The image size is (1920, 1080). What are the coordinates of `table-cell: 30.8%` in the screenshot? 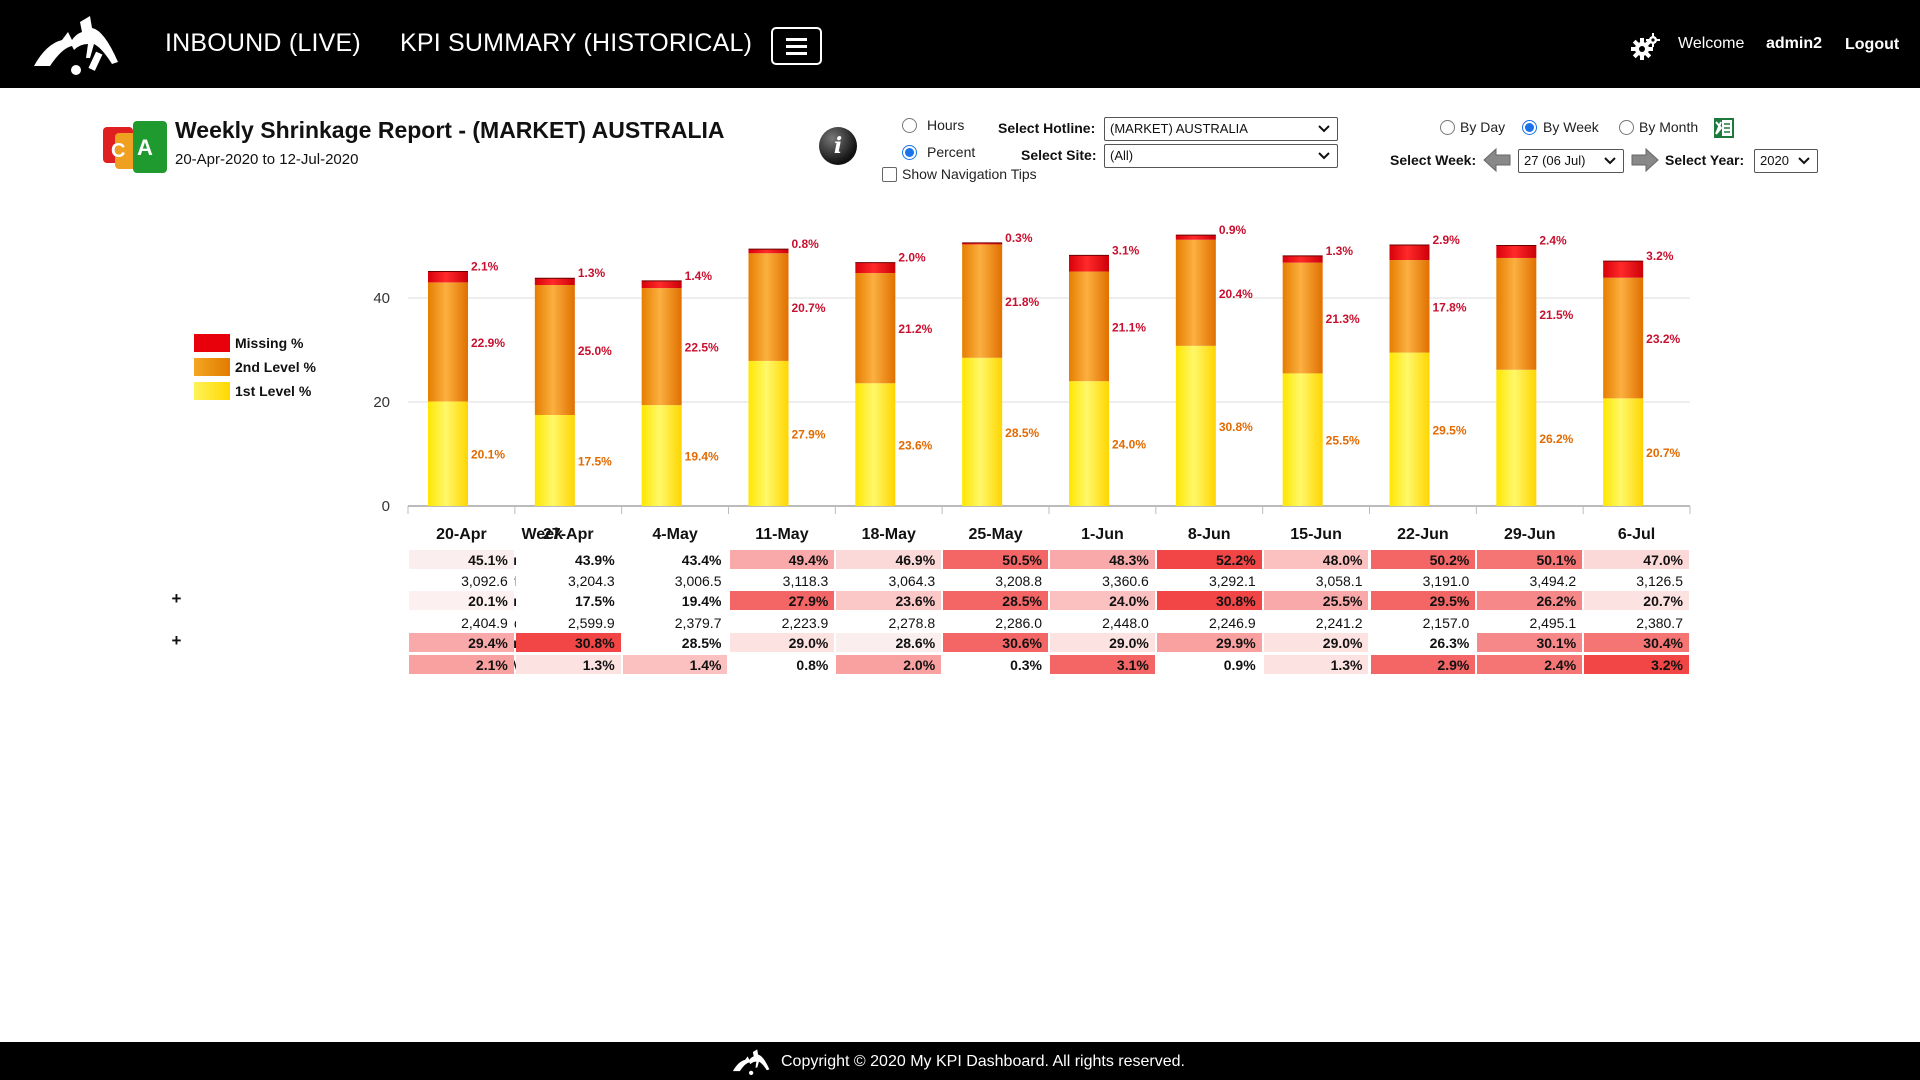 It's located at (1209, 600).